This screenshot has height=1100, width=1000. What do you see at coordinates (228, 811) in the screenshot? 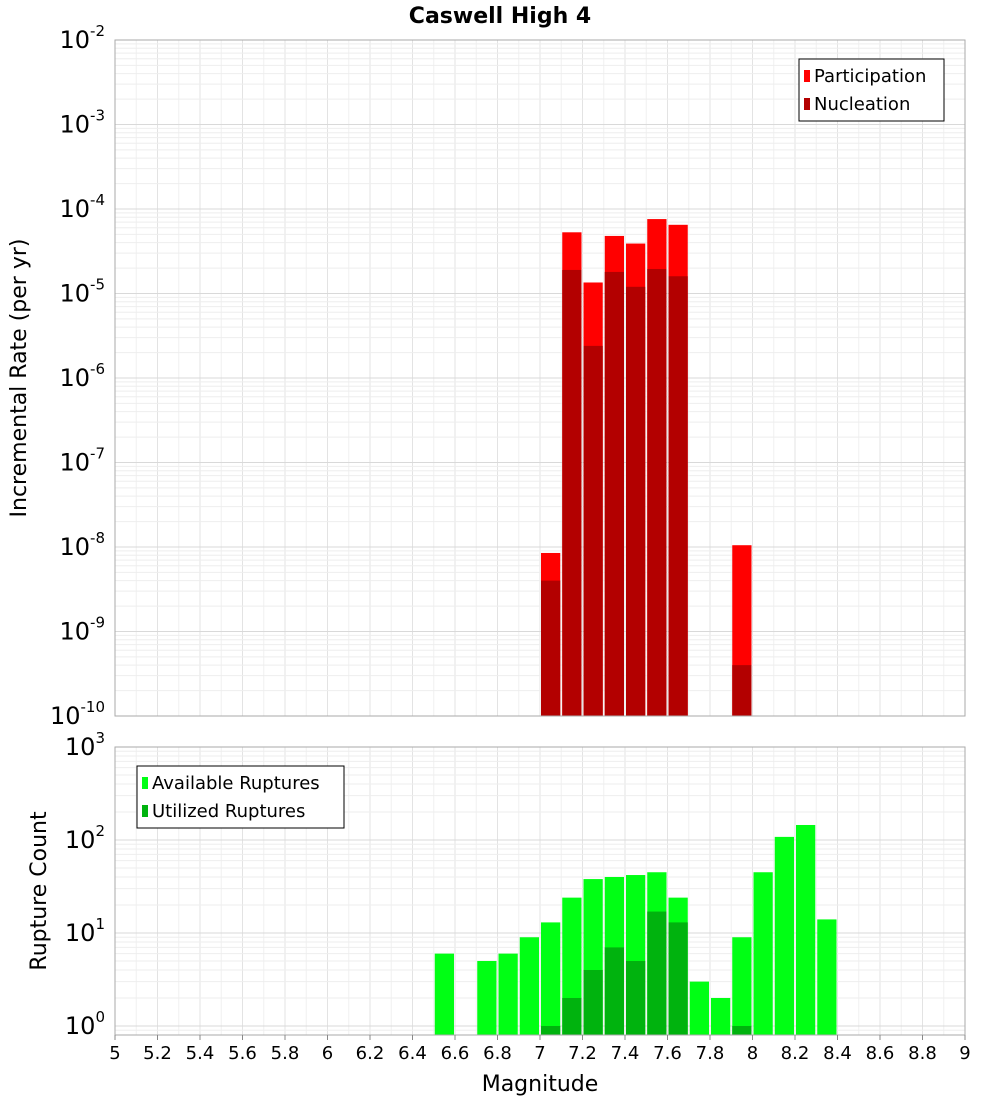
I see `bottom-legend-label: Utilized Ruptures` at bounding box center [228, 811].